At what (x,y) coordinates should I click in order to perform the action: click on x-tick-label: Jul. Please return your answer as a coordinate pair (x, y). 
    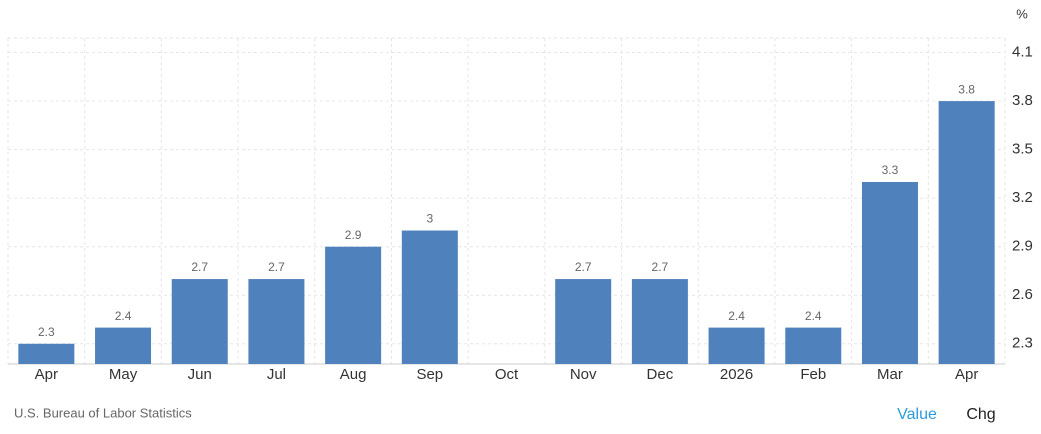
    Looking at the image, I should click on (276, 374).